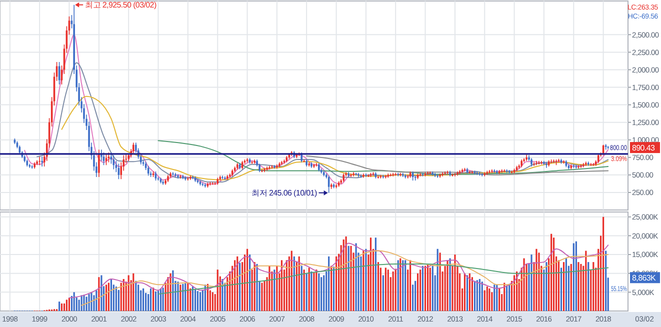 Image resolution: width=661 pixels, height=327 pixels. What do you see at coordinates (644, 277) in the screenshot?
I see `annotation: 8,863K` at bounding box center [644, 277].